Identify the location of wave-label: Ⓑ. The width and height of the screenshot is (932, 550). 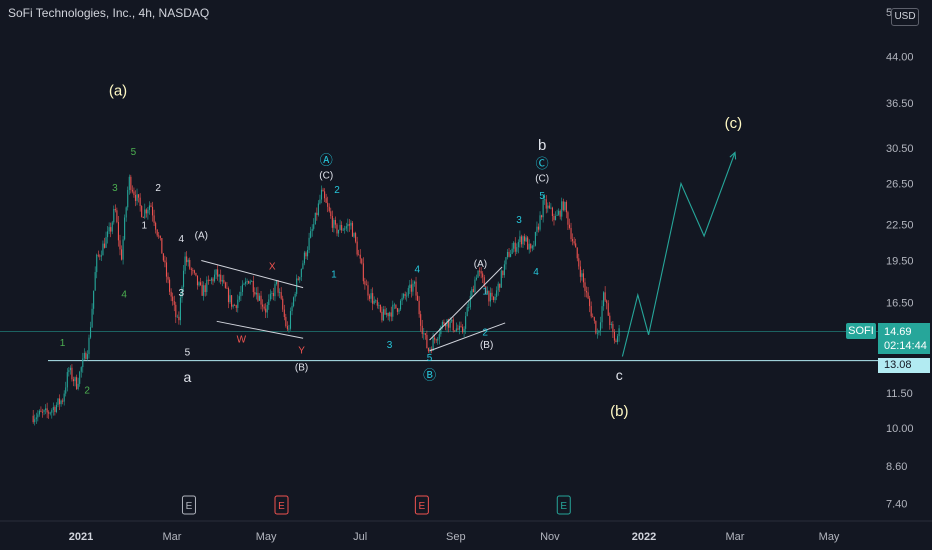
(429, 375).